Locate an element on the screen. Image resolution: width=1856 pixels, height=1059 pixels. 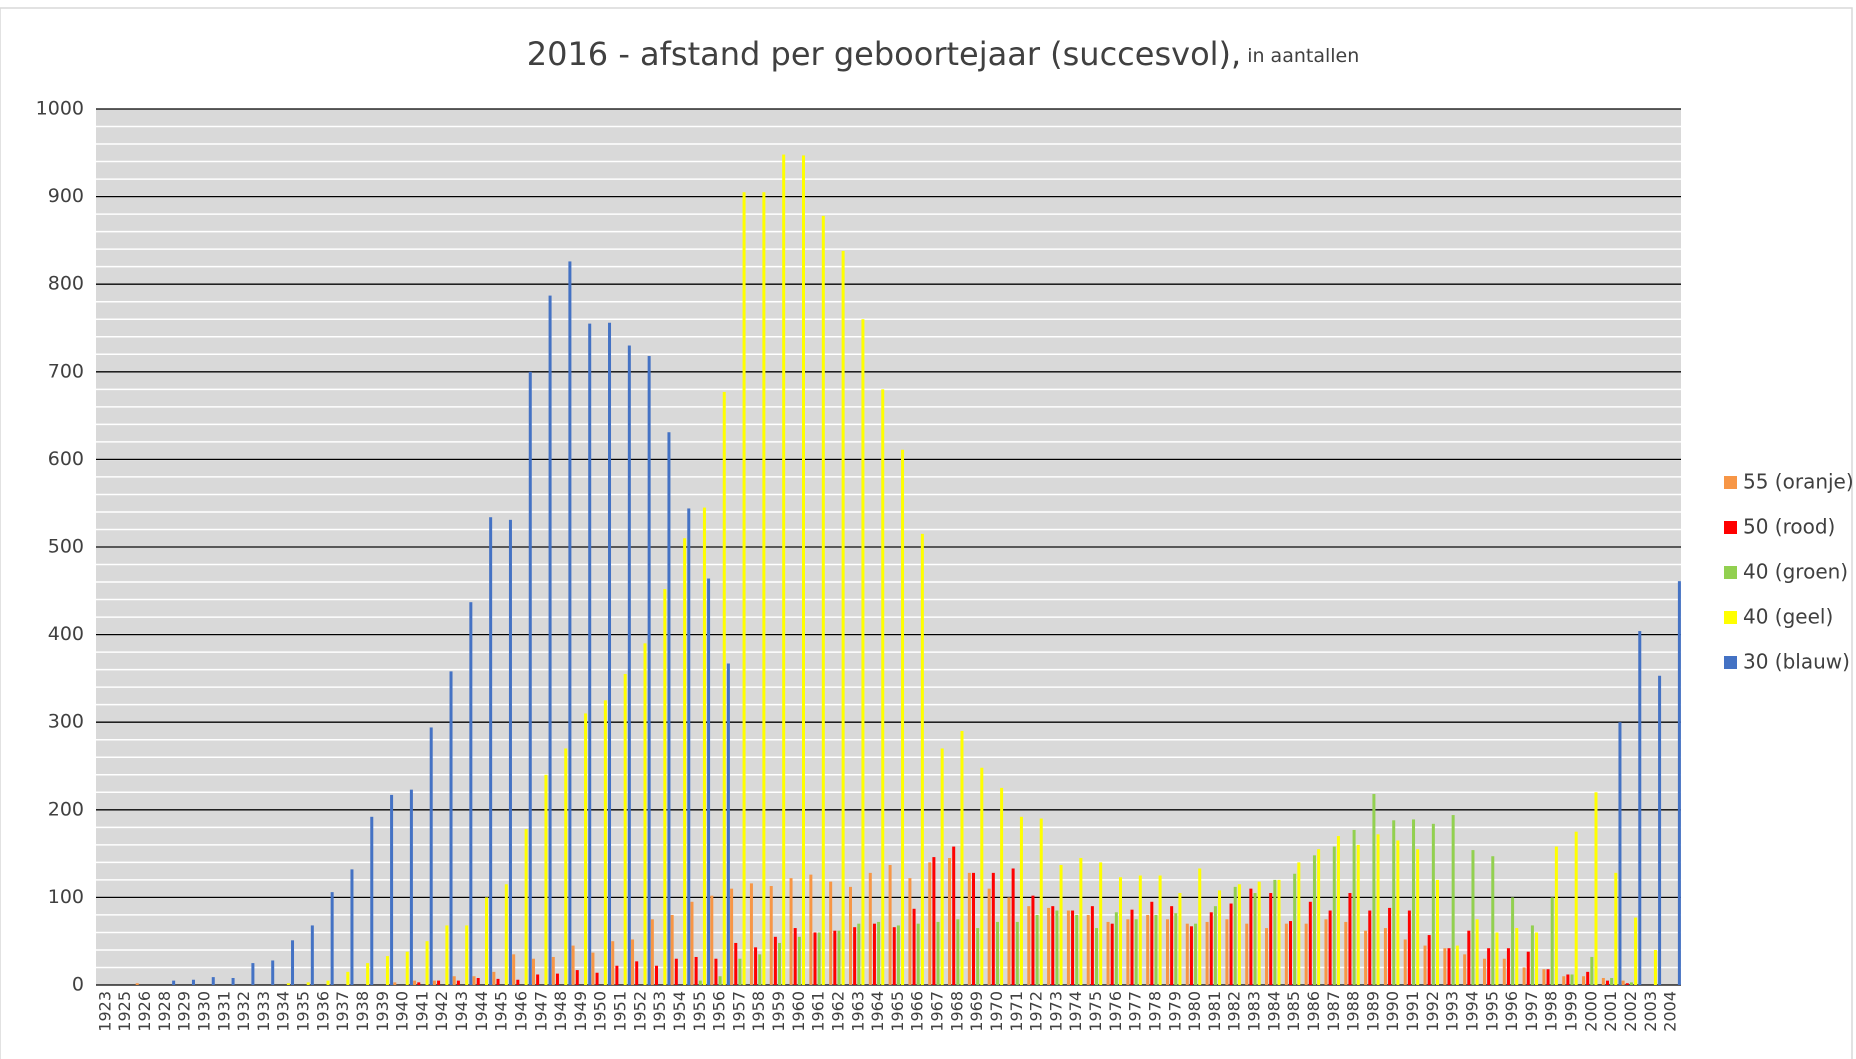
x-tick-label: 1995 is located at coordinates (1491, 1011).